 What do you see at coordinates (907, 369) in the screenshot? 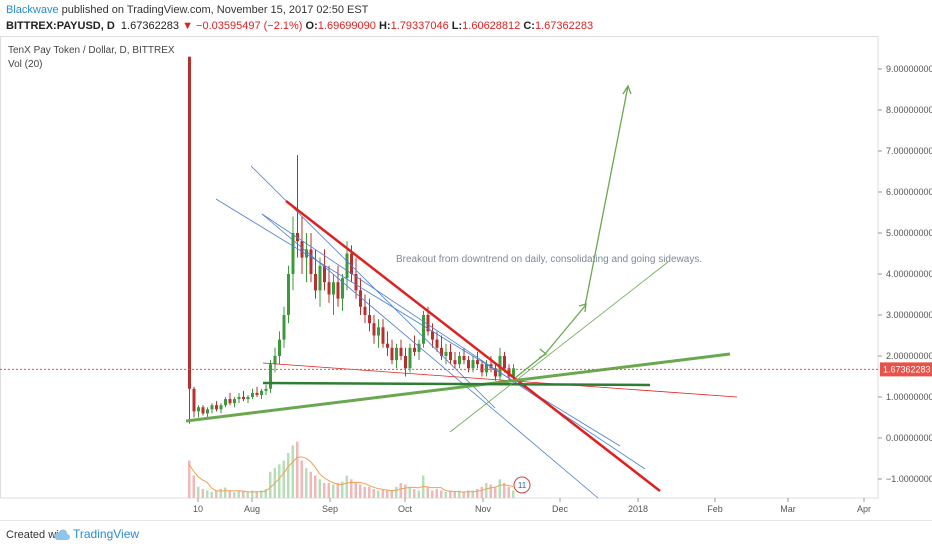
I see `current-price-tag: 1.67362283` at bounding box center [907, 369].